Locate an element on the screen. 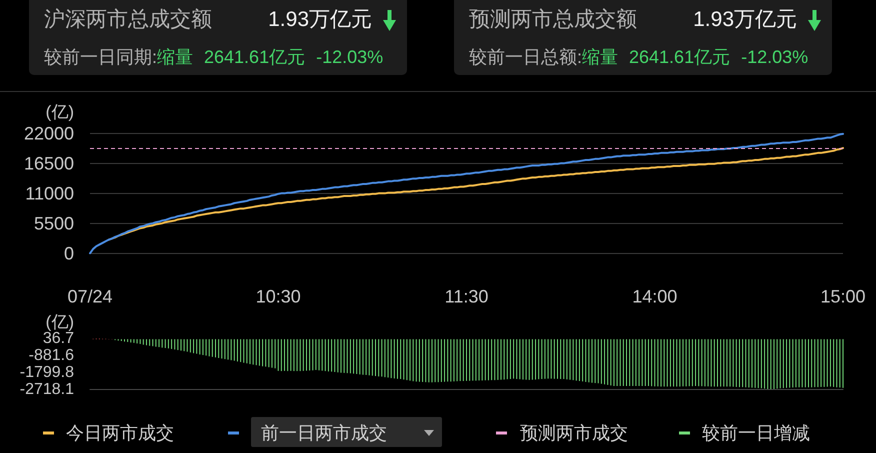  y-tick-label: 36.7 is located at coordinates (58, 338).